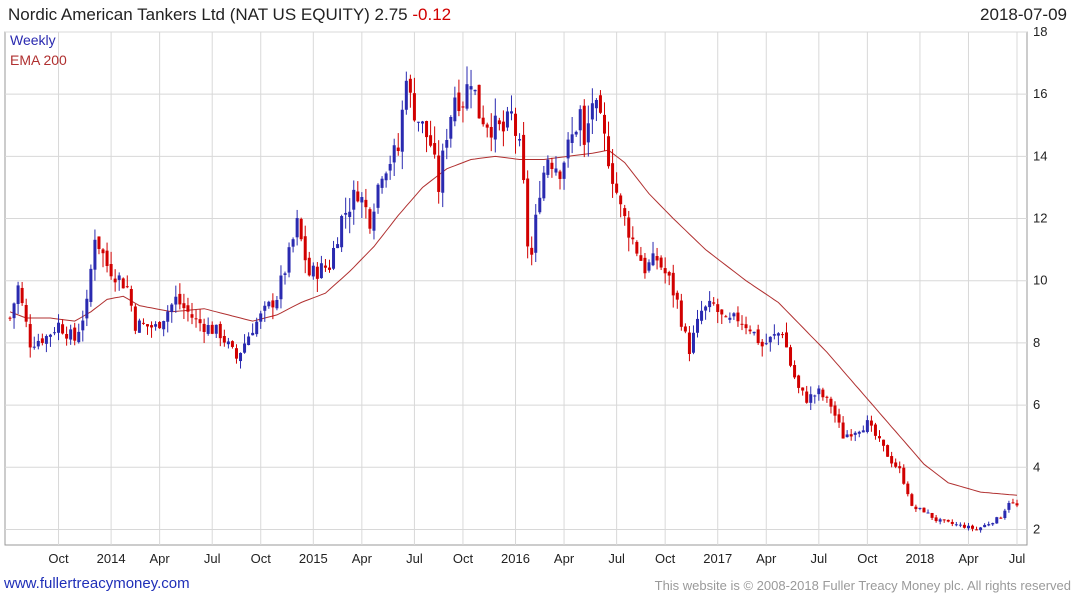 Image resolution: width=1075 pixels, height=600 pixels. I want to click on y-tick-label: 12, so click(1040, 218).